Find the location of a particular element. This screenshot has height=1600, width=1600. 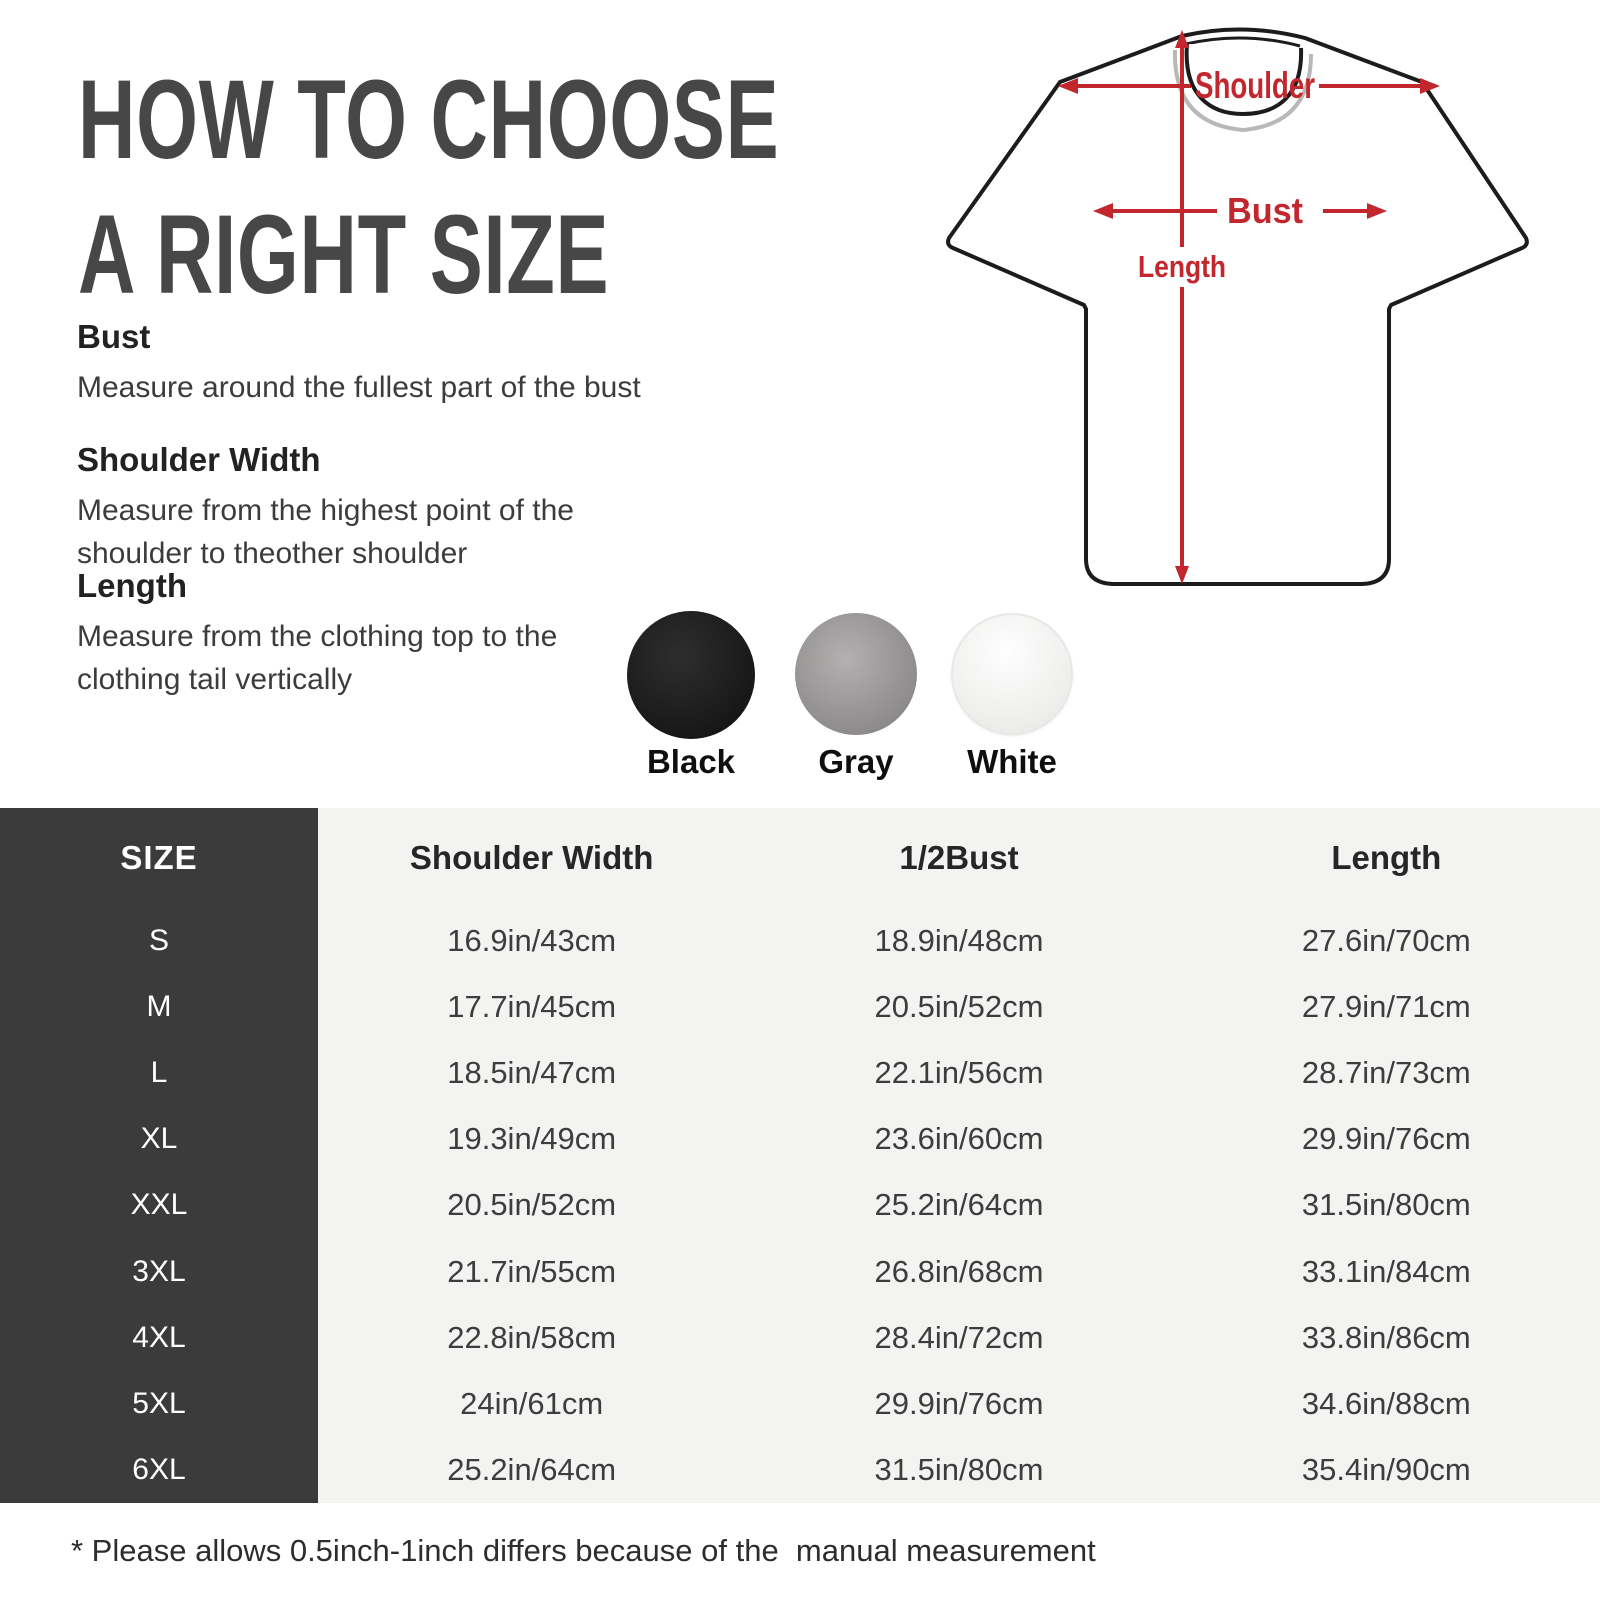

size-label: L is located at coordinates (159, 1073).